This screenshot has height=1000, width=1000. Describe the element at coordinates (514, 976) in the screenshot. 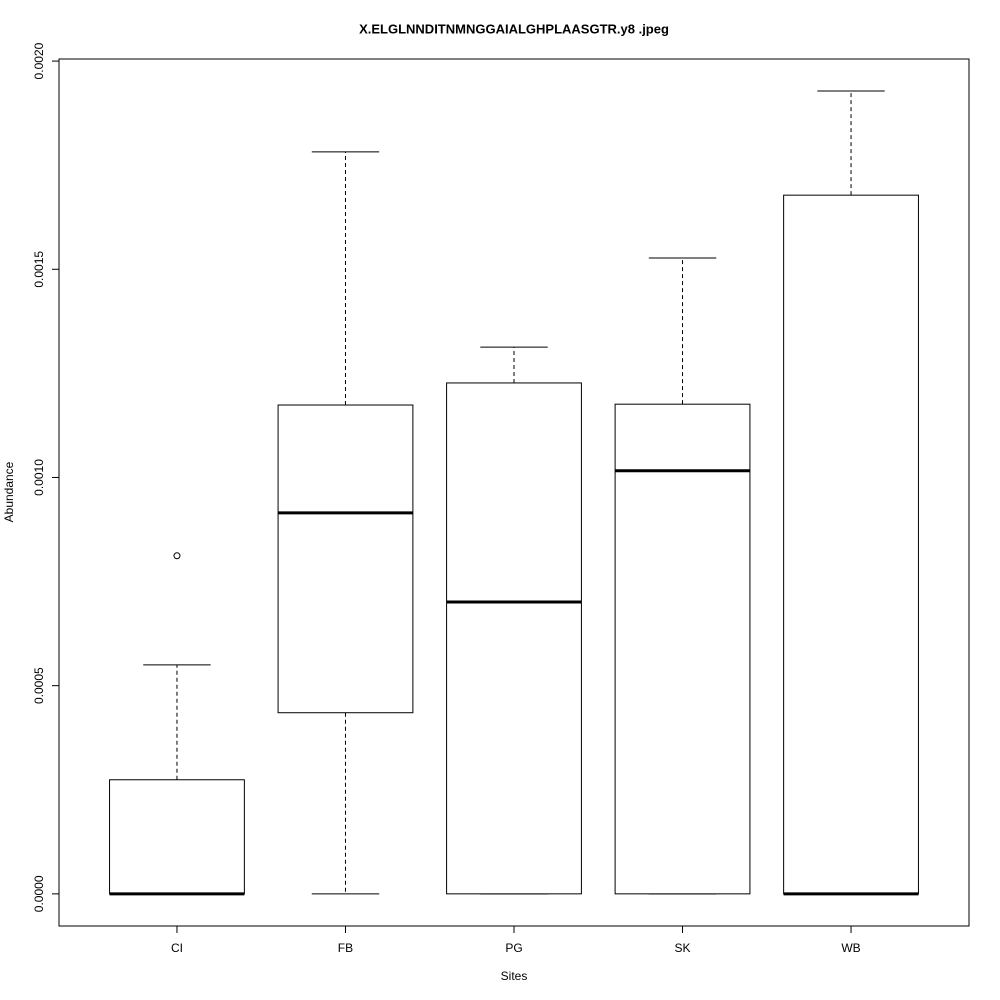

I see `x-axis-label: Sites` at that location.